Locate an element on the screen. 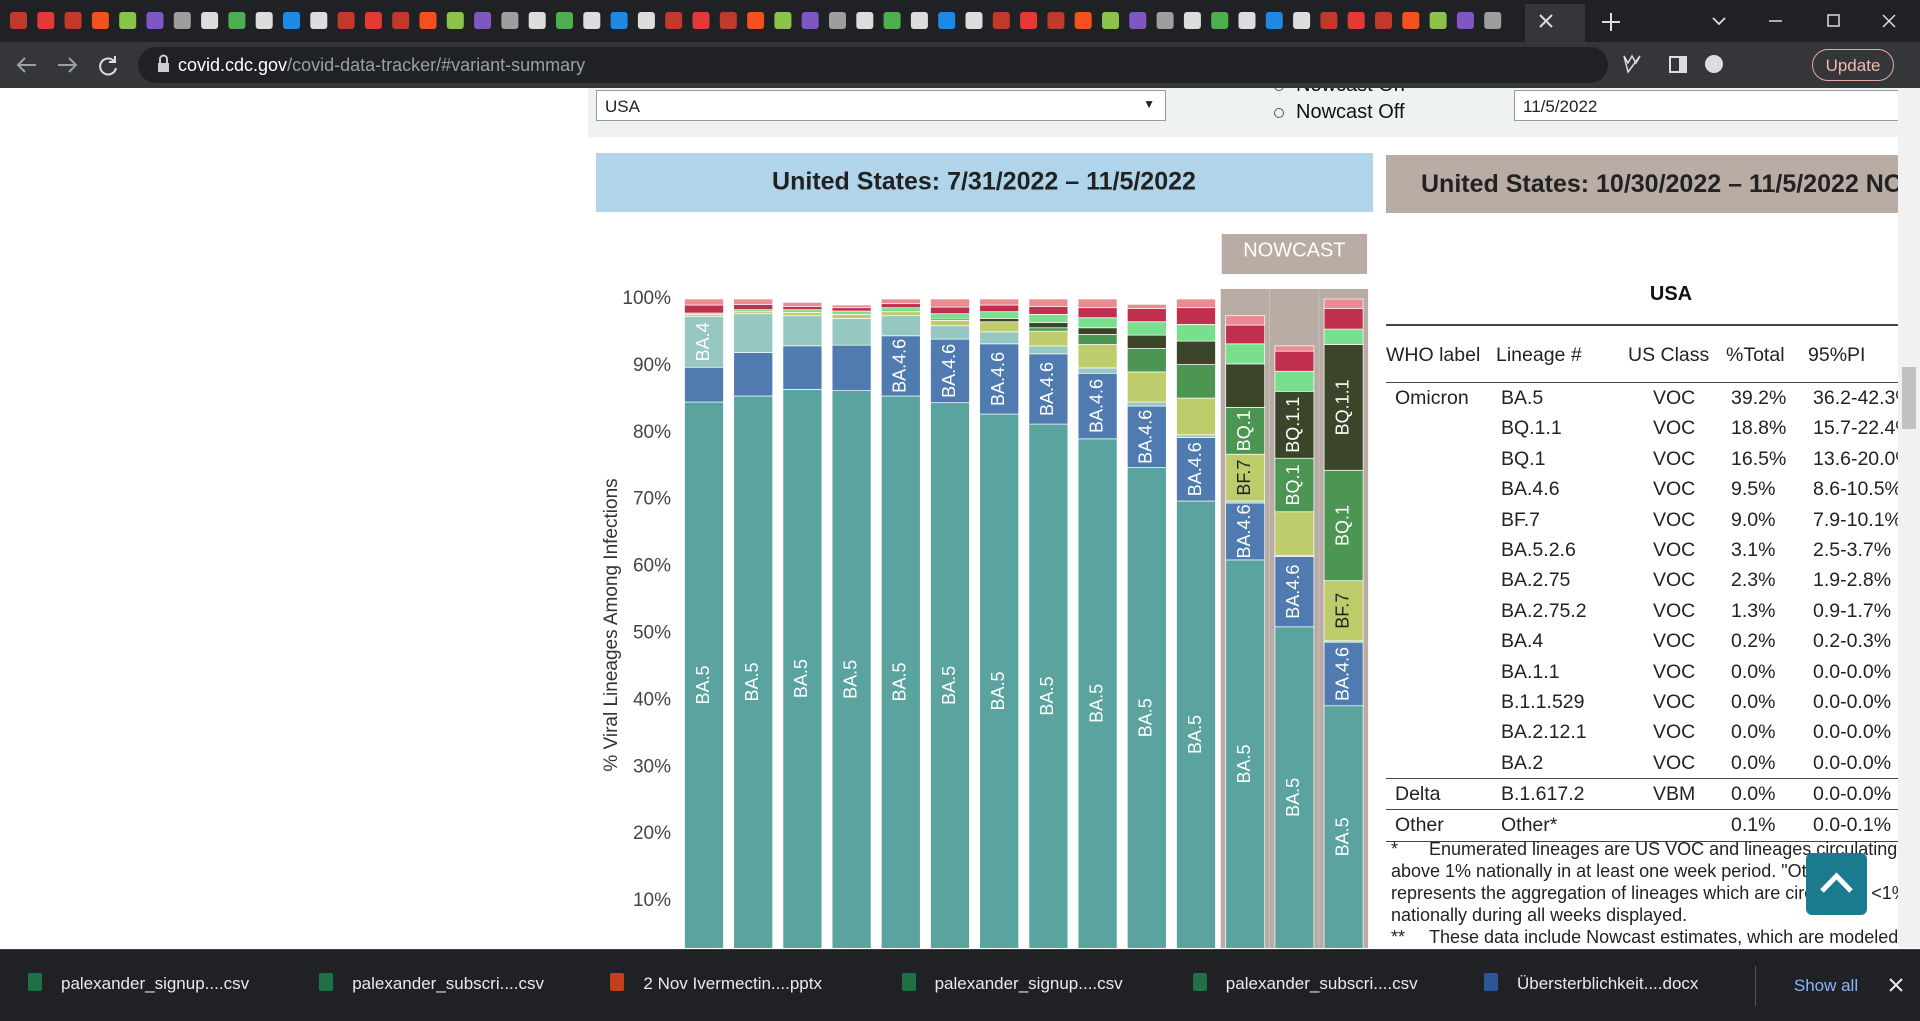  back-to-top is located at coordinates (1836, 884).